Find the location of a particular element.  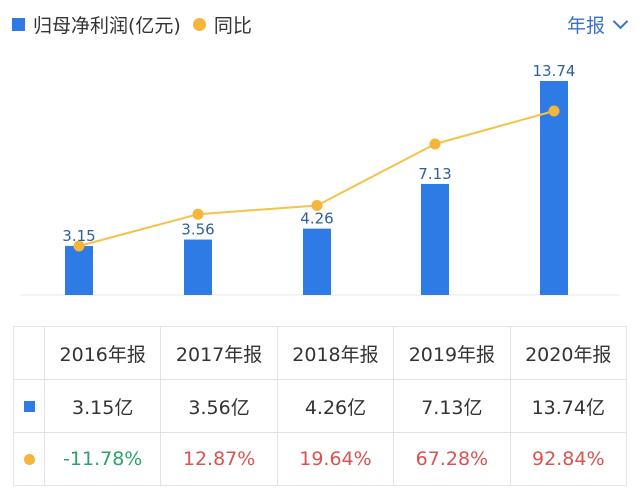

yoy-value-cell: 12.87% is located at coordinates (219, 459).